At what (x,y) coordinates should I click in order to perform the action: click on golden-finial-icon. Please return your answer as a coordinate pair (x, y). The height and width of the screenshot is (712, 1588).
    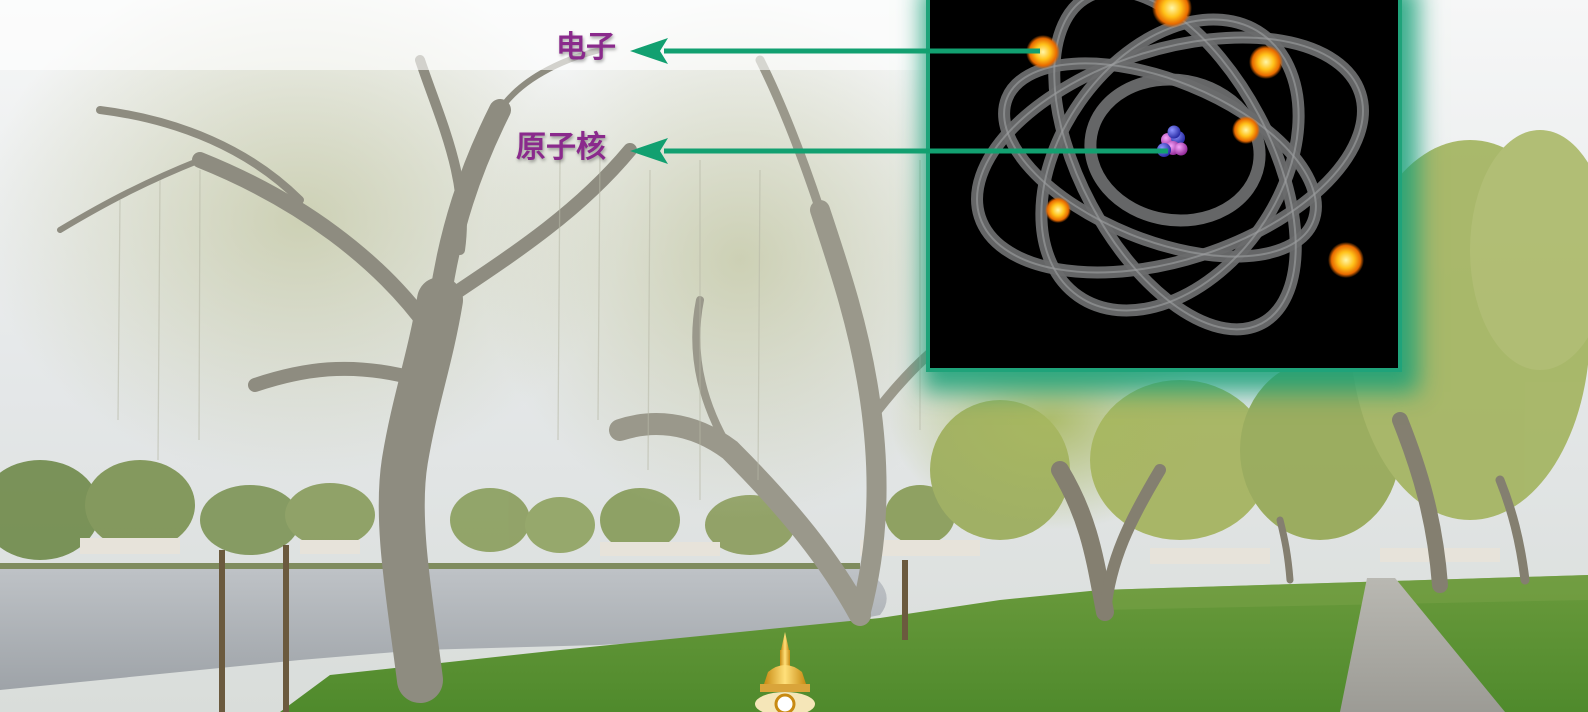
    Looking at the image, I should click on (785, 672).